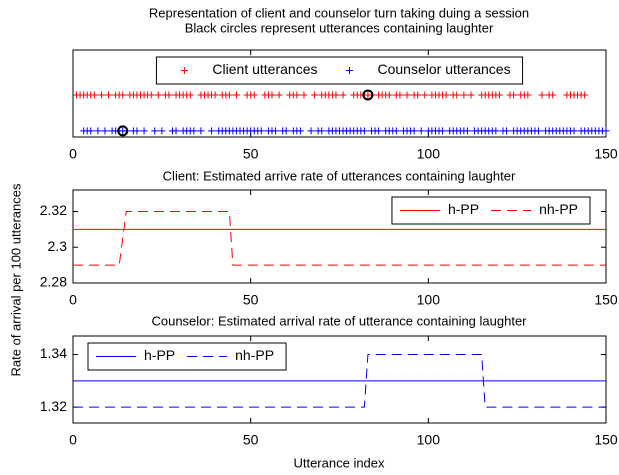 This screenshot has width=619, height=475. What do you see at coordinates (15, 279) in the screenshot?
I see `y-axis-label: Rate of arrival per 100 utterances` at bounding box center [15, 279].